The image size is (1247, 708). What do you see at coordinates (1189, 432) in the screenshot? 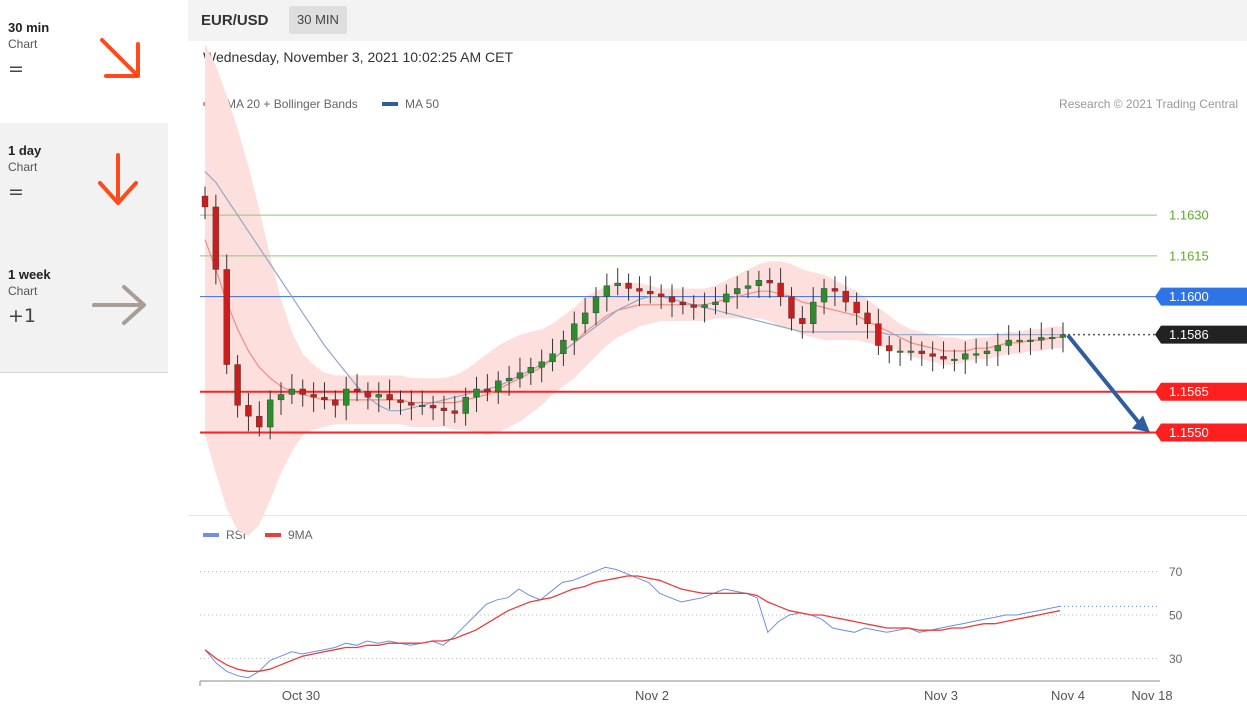
I see `price-label-support: 1.1550` at bounding box center [1189, 432].